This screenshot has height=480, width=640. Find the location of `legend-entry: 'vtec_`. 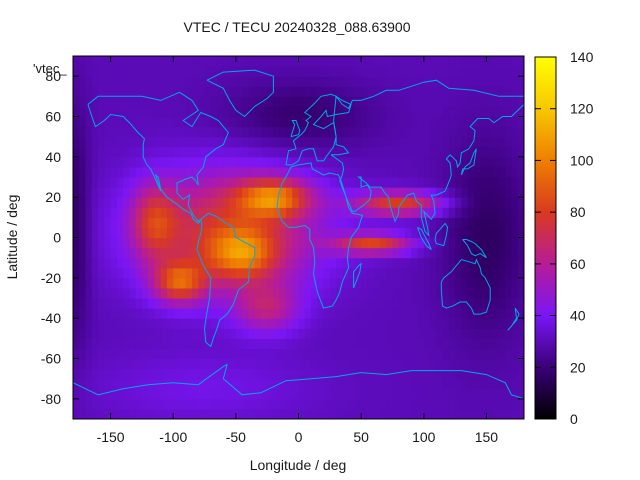

legend-entry: 'vtec_ is located at coordinates (50, 68).